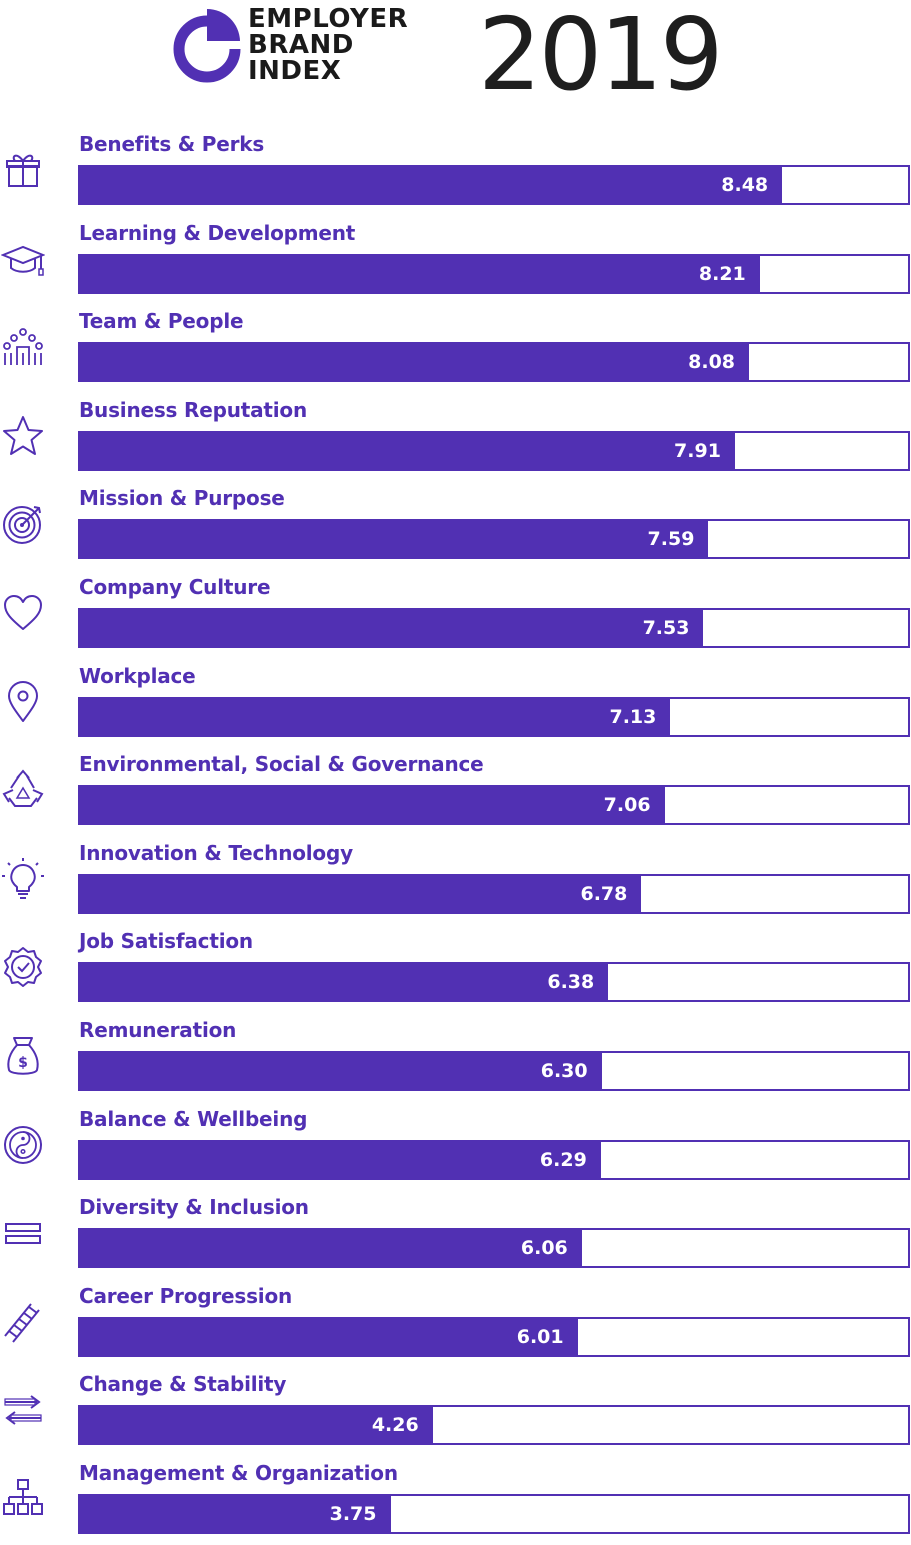  What do you see at coordinates (186, 1295) in the screenshot?
I see `category-label-career-progression: Career Progression` at bounding box center [186, 1295].